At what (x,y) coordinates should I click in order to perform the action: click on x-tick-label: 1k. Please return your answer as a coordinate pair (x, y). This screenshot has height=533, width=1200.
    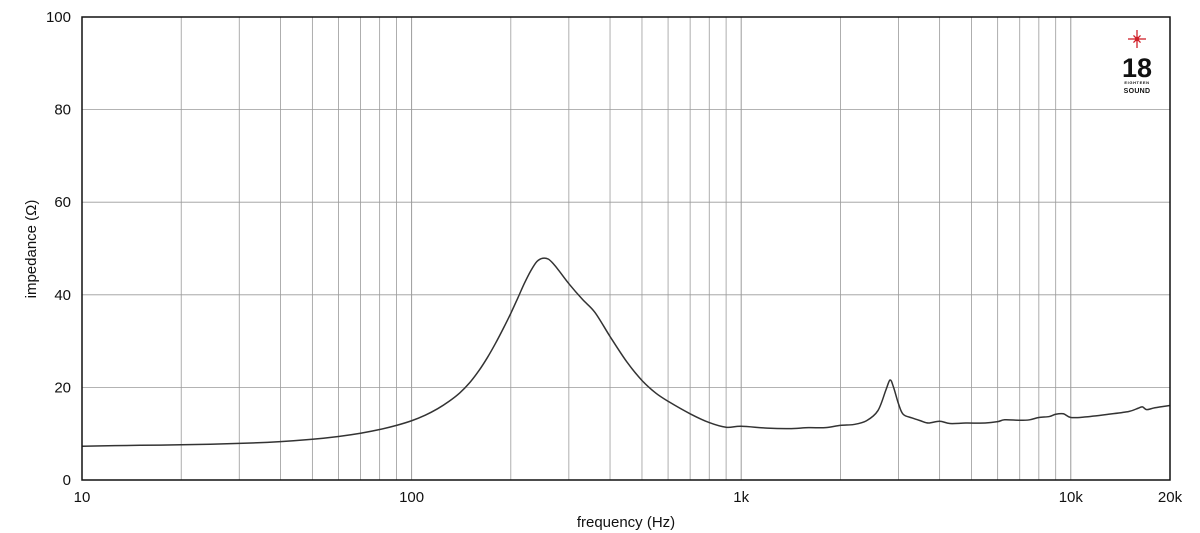
    Looking at the image, I should click on (741, 497).